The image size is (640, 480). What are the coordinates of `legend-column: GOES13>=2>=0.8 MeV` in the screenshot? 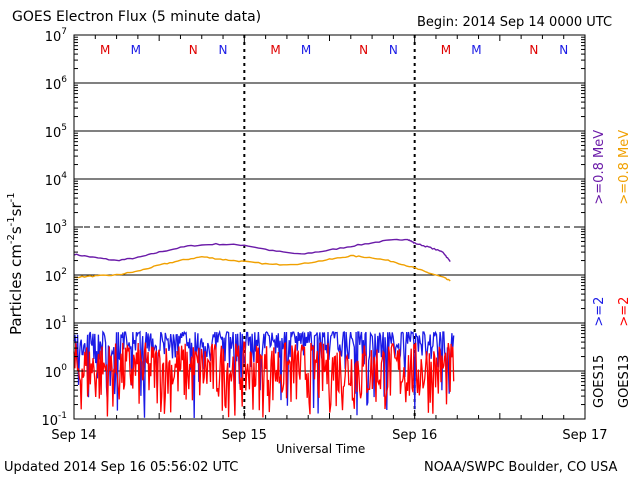 It's located at (624, 269).